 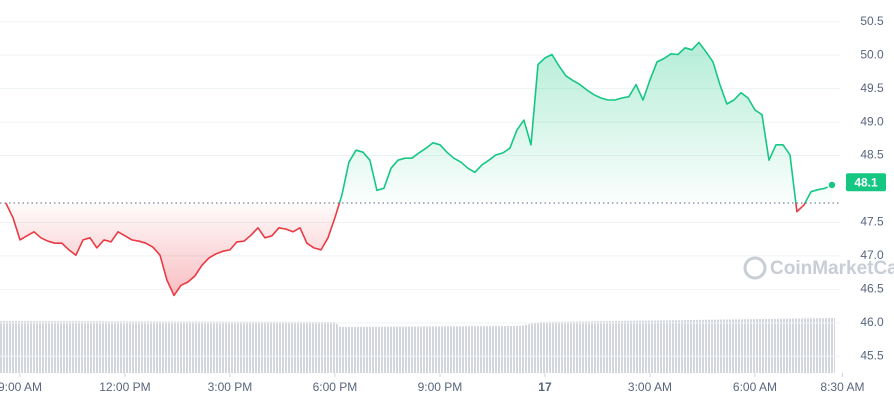 What do you see at coordinates (124, 387) in the screenshot?
I see `x-tick-label: 12:00 PM` at bounding box center [124, 387].